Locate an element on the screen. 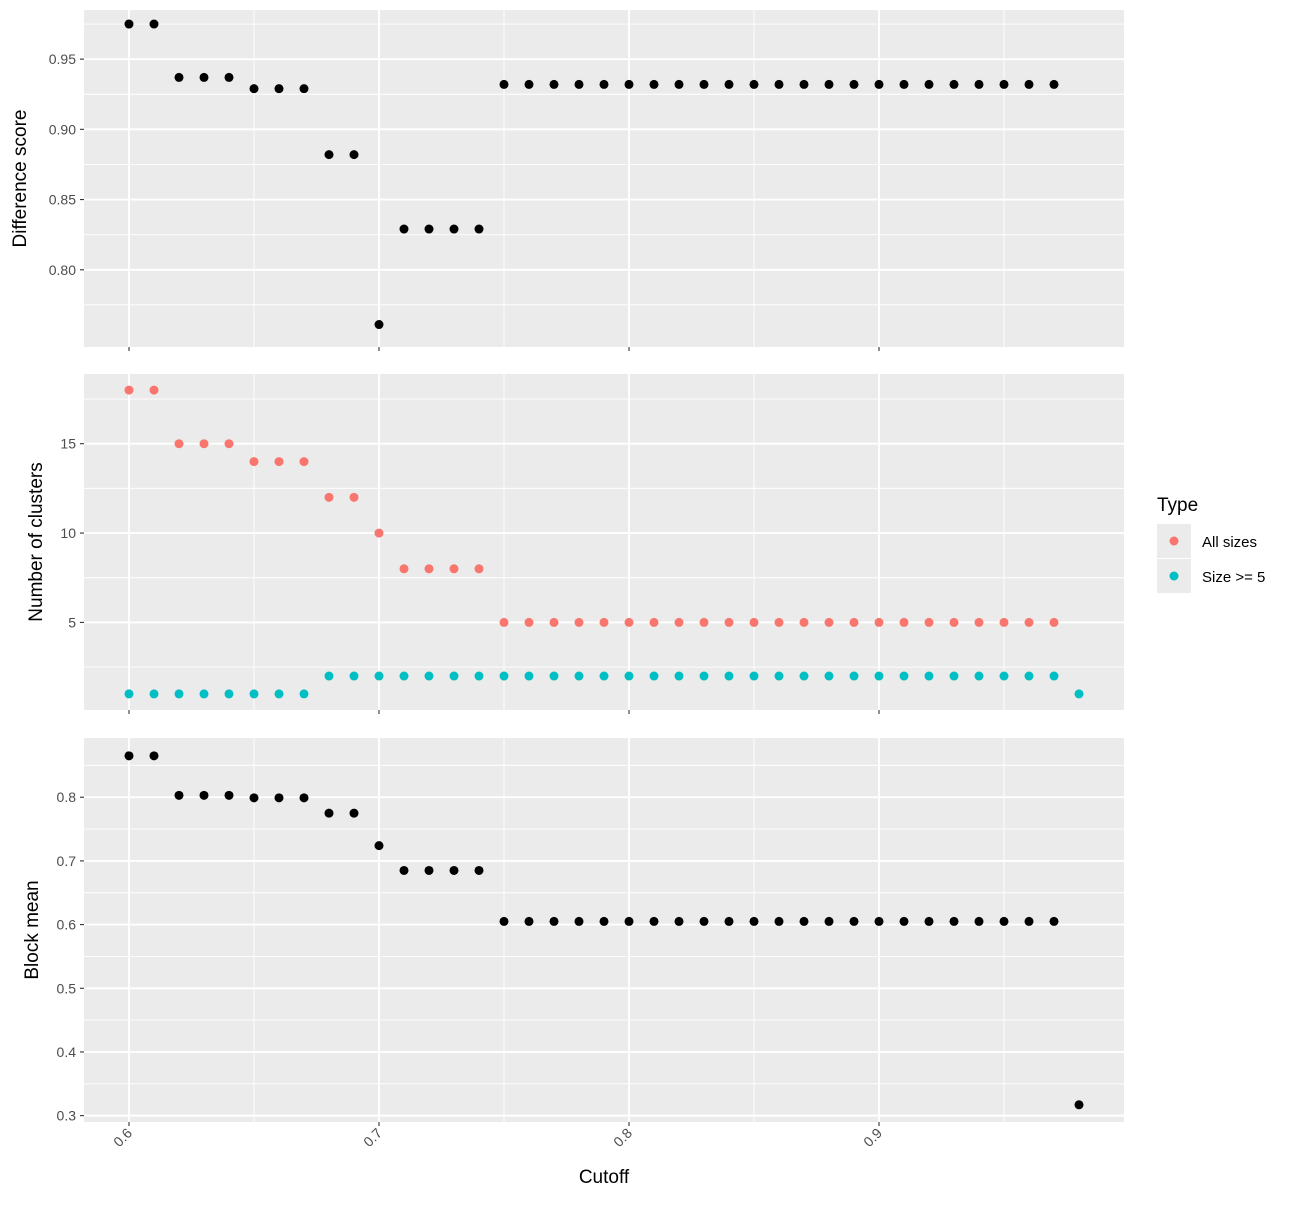  y-tick-label: 0.6 is located at coordinates (67, 925).